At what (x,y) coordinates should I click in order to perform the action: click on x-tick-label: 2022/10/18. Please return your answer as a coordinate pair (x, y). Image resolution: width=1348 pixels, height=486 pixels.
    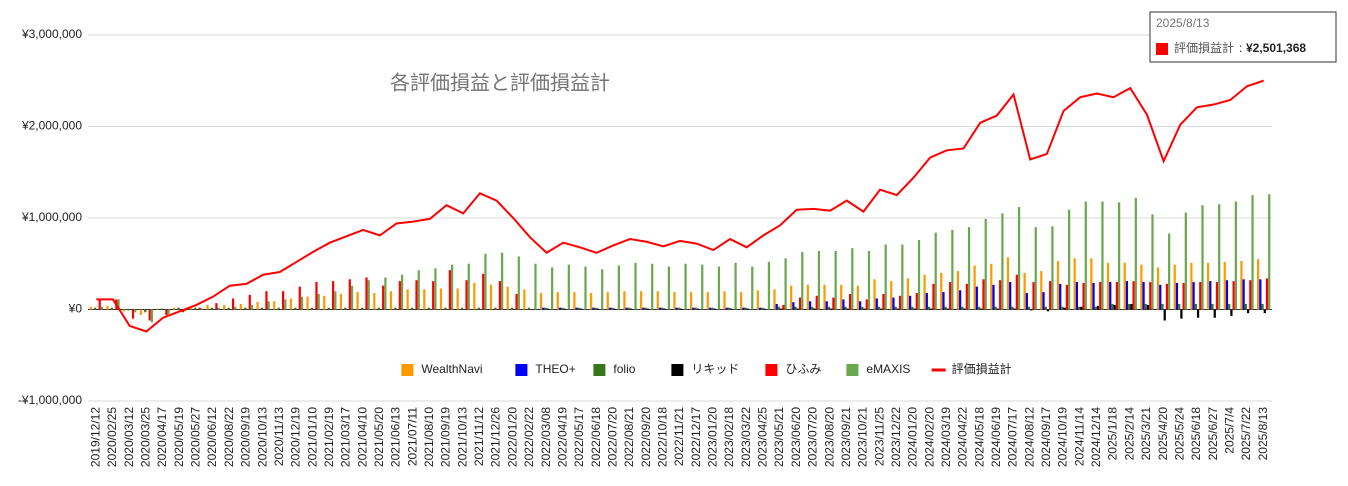
    Looking at the image, I should click on (662, 437).